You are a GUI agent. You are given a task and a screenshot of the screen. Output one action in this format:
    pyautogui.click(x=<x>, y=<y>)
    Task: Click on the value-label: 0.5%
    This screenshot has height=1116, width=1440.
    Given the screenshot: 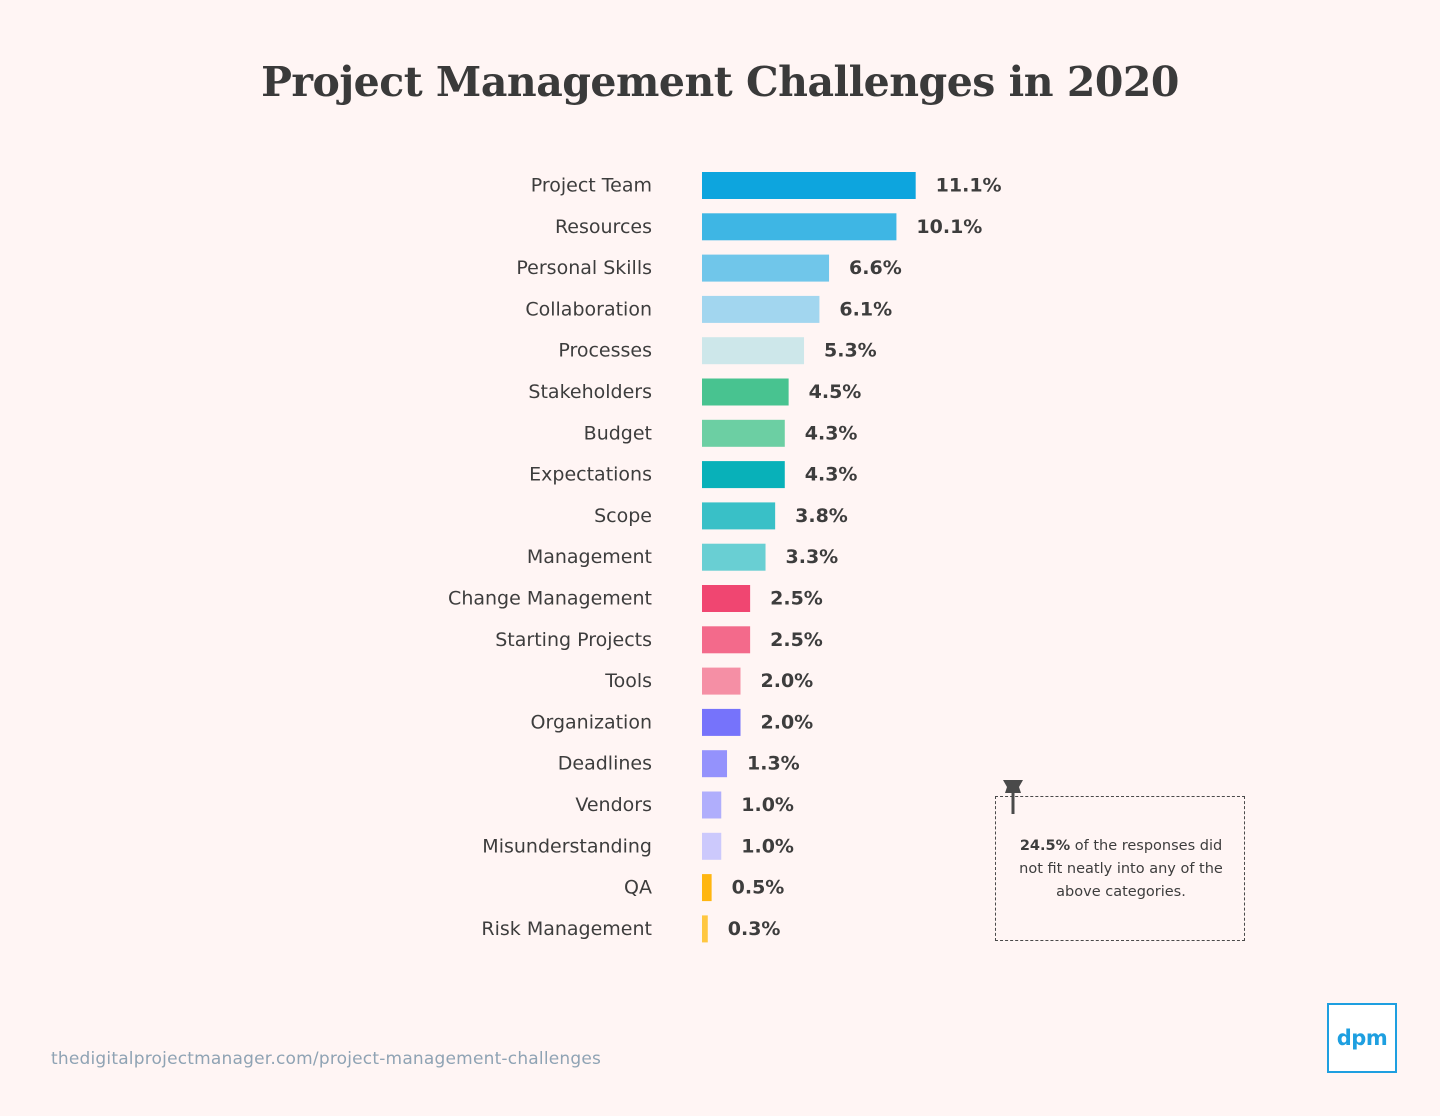 What is the action you would take?
    pyautogui.click(x=758, y=888)
    